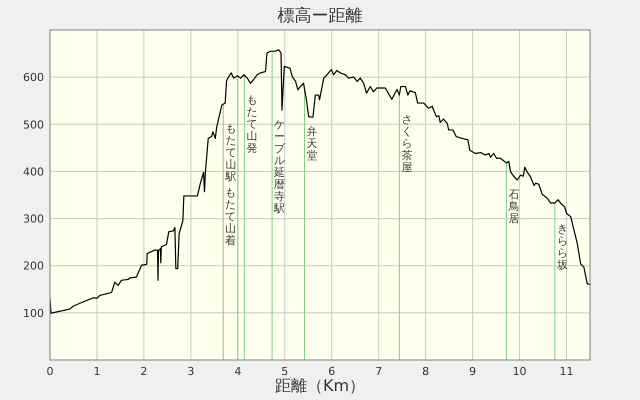 The height and width of the screenshot is (400, 640). Describe the element at coordinates (144, 371) in the screenshot. I see `x-tick-label: 2` at that location.